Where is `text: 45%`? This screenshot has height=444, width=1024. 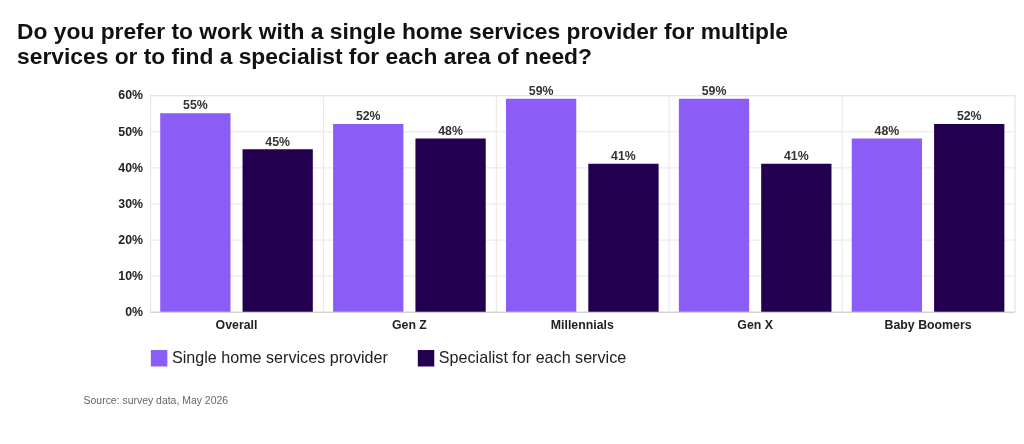 text: 45% is located at coordinates (278, 141).